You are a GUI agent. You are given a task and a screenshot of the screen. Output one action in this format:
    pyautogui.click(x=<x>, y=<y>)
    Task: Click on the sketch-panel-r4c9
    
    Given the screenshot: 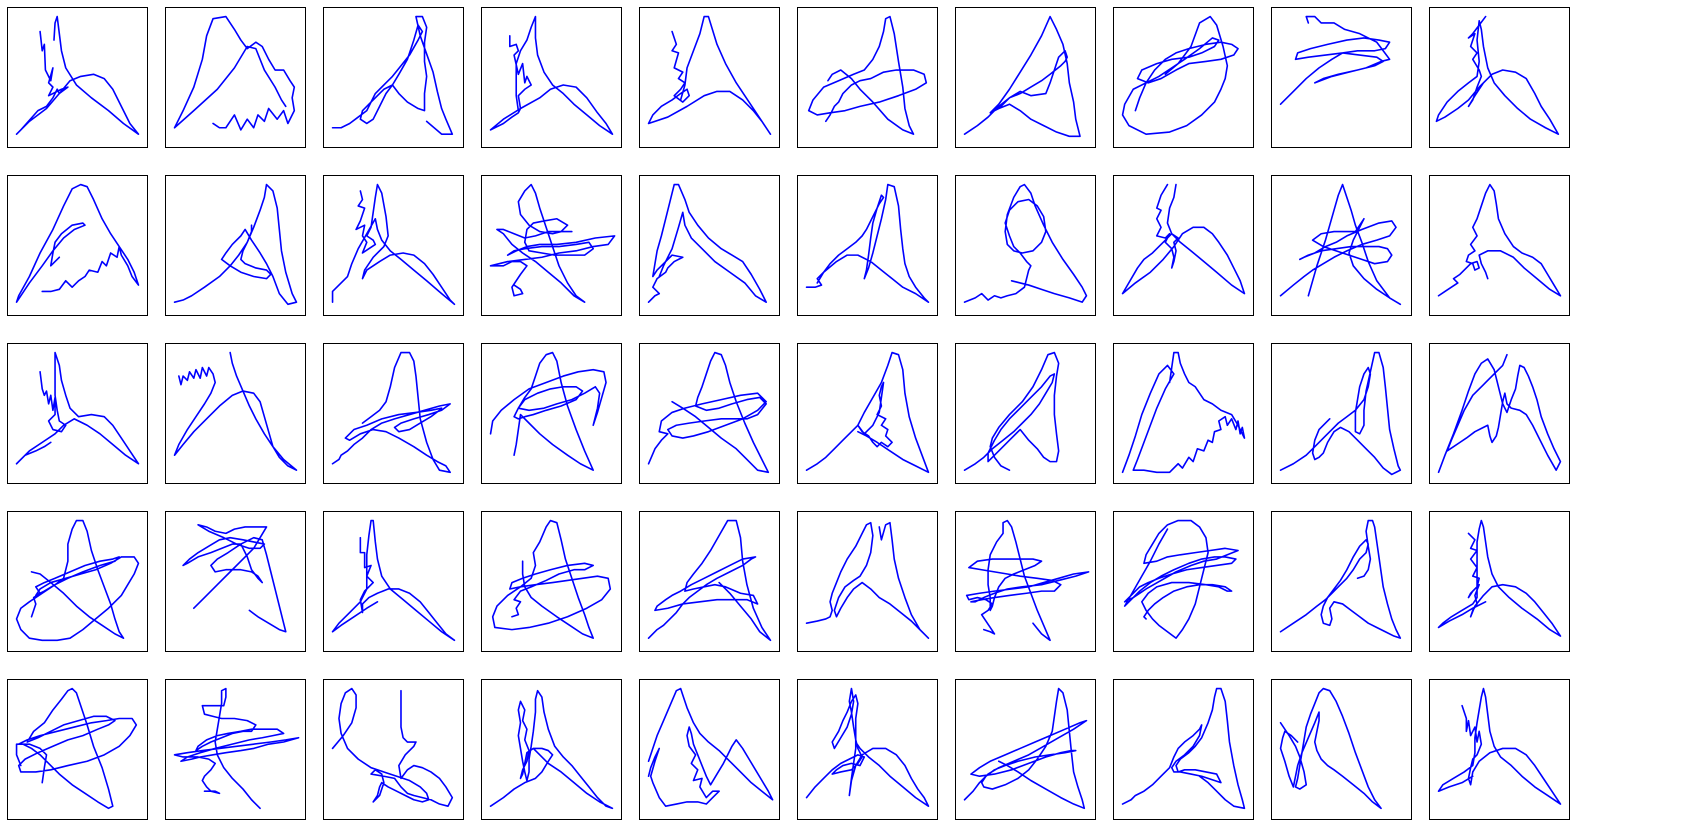 What is the action you would take?
    pyautogui.click(x=1341, y=581)
    